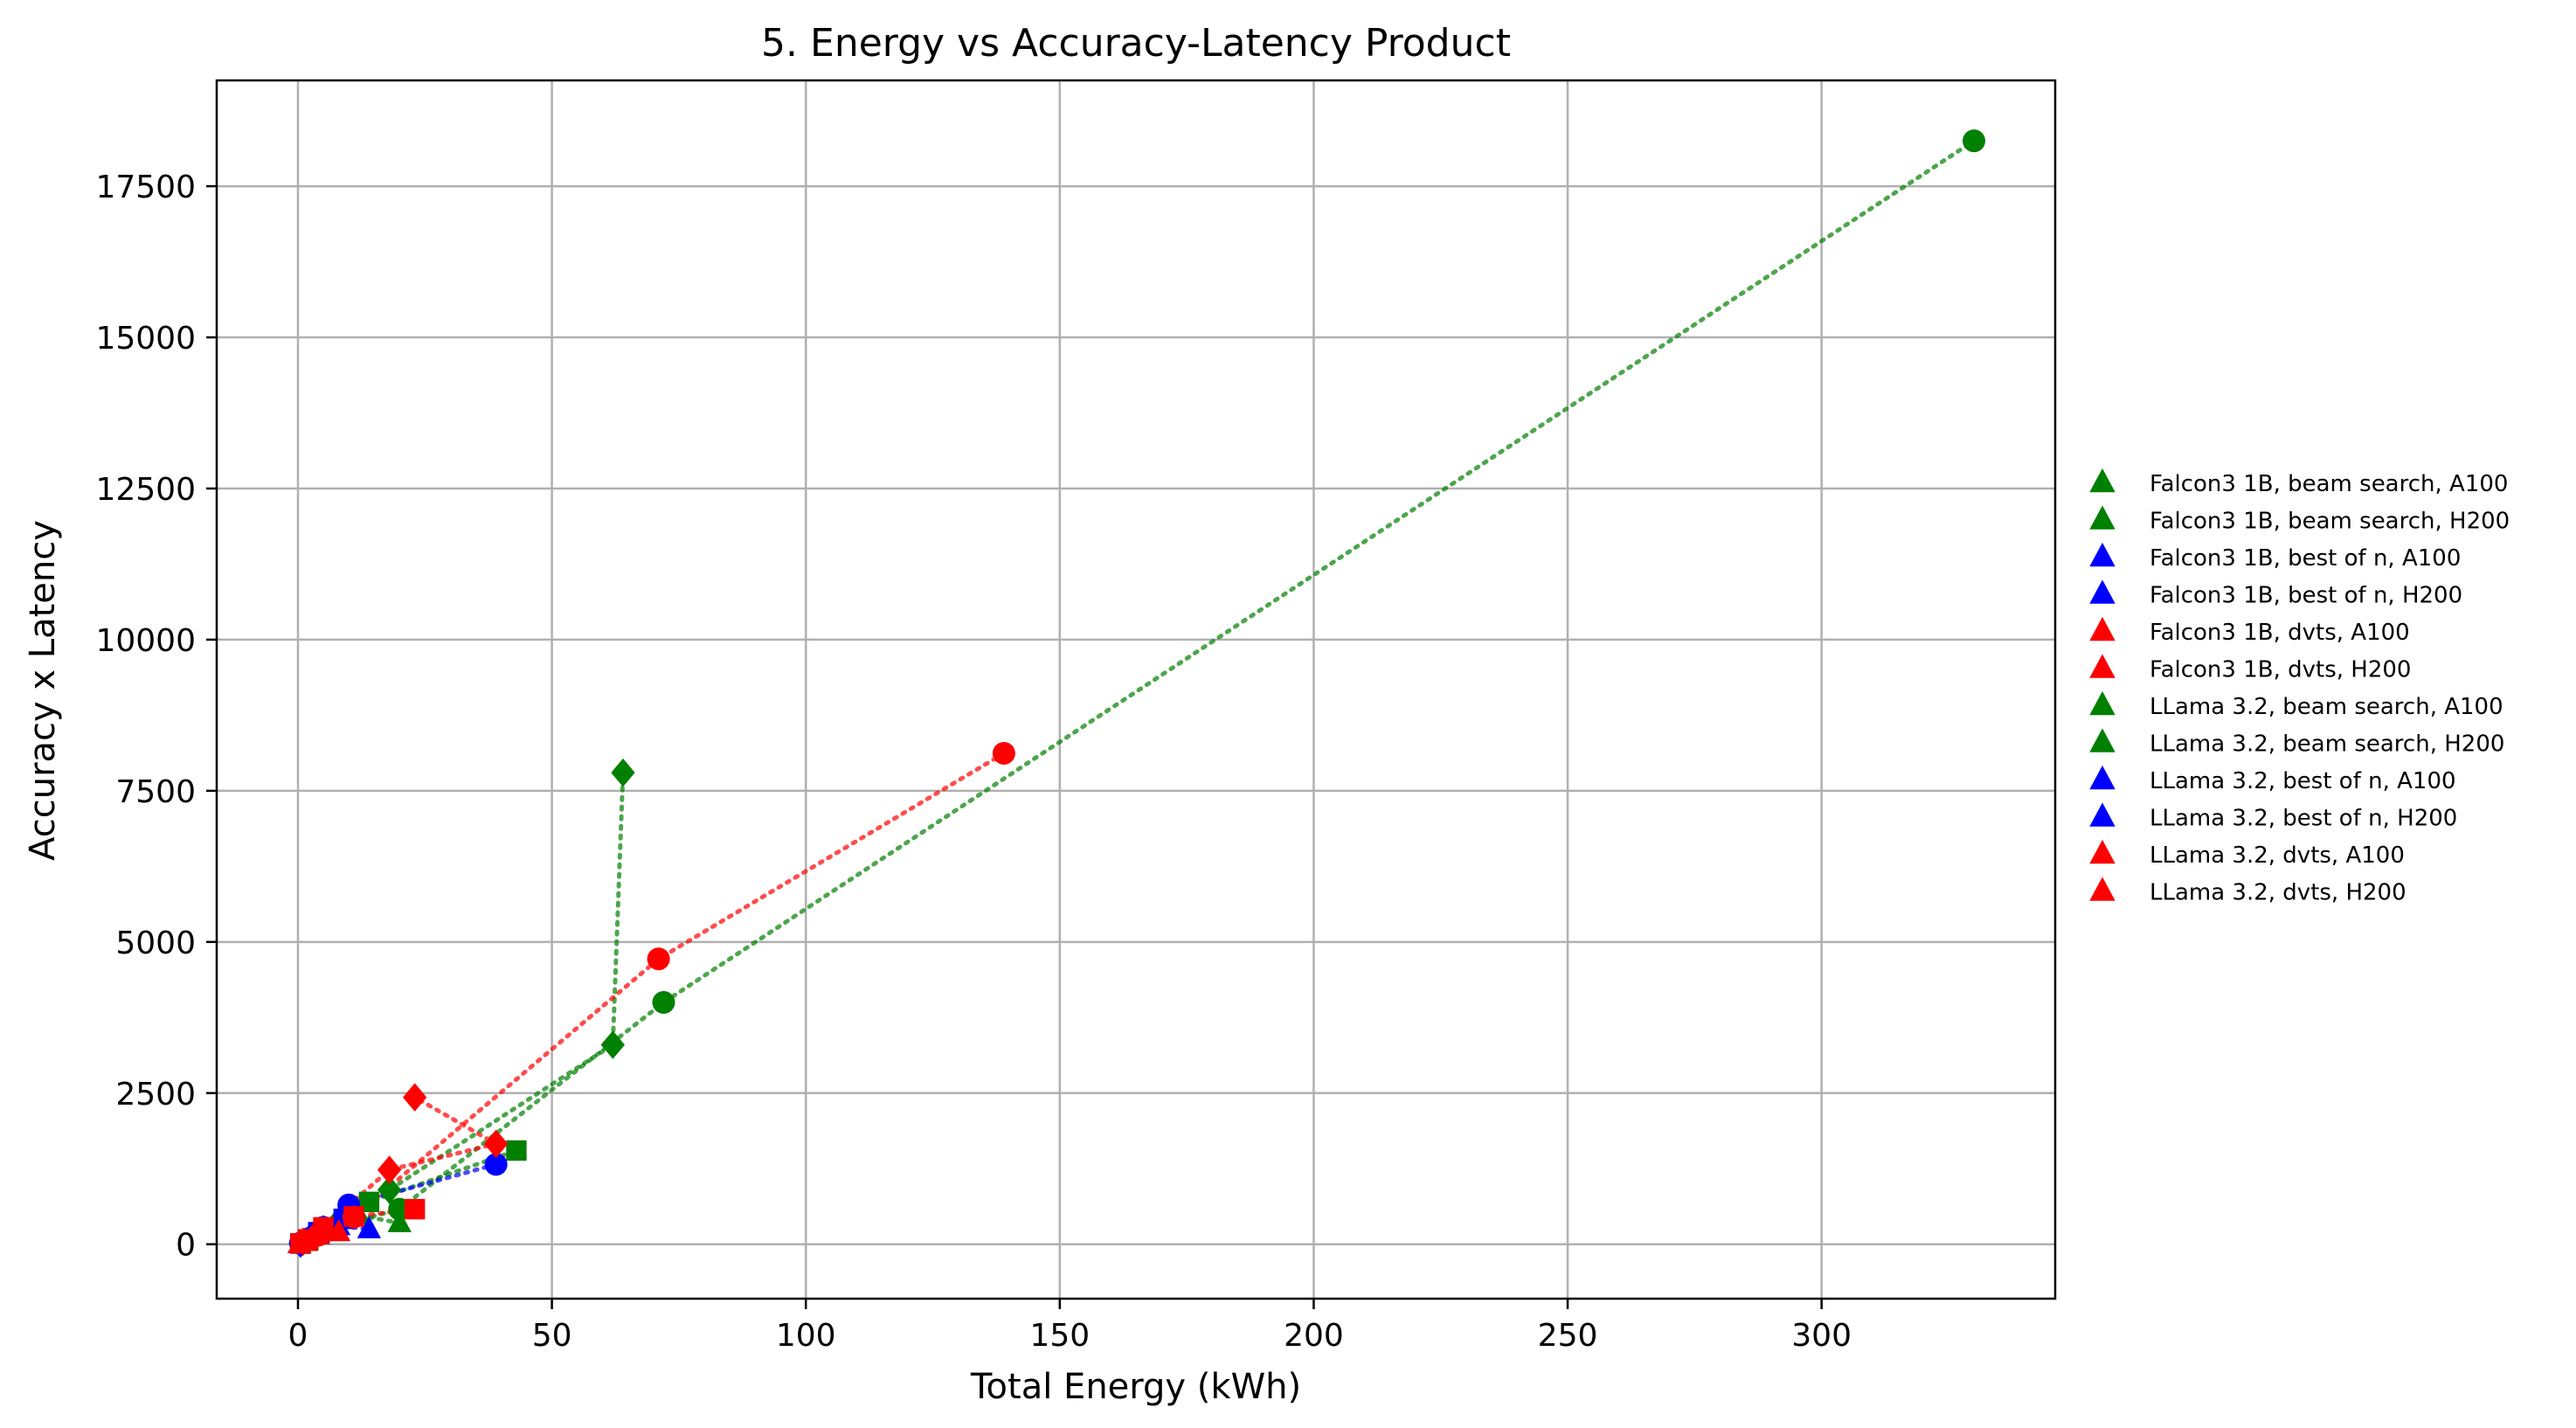 This screenshot has height=1428, width=2576. What do you see at coordinates (155, 943) in the screenshot?
I see `y-tick-label: 5000` at bounding box center [155, 943].